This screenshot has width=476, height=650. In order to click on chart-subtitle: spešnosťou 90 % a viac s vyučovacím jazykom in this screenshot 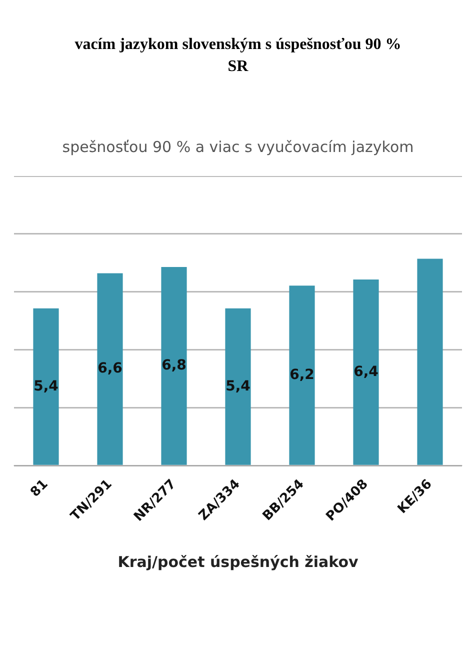, I will do `click(238, 147)`.